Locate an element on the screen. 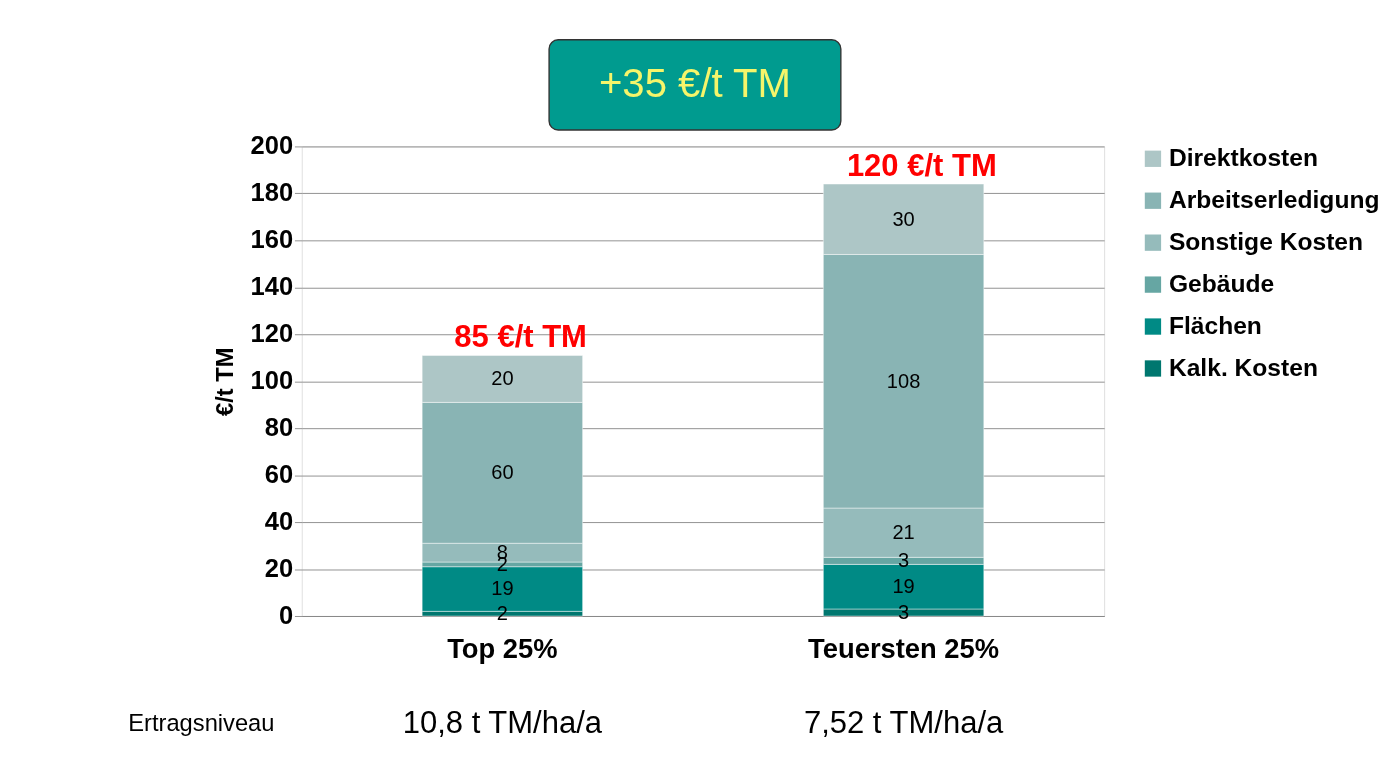 This screenshot has width=1385, height=771. y-tick-label: 200 is located at coordinates (272, 145).